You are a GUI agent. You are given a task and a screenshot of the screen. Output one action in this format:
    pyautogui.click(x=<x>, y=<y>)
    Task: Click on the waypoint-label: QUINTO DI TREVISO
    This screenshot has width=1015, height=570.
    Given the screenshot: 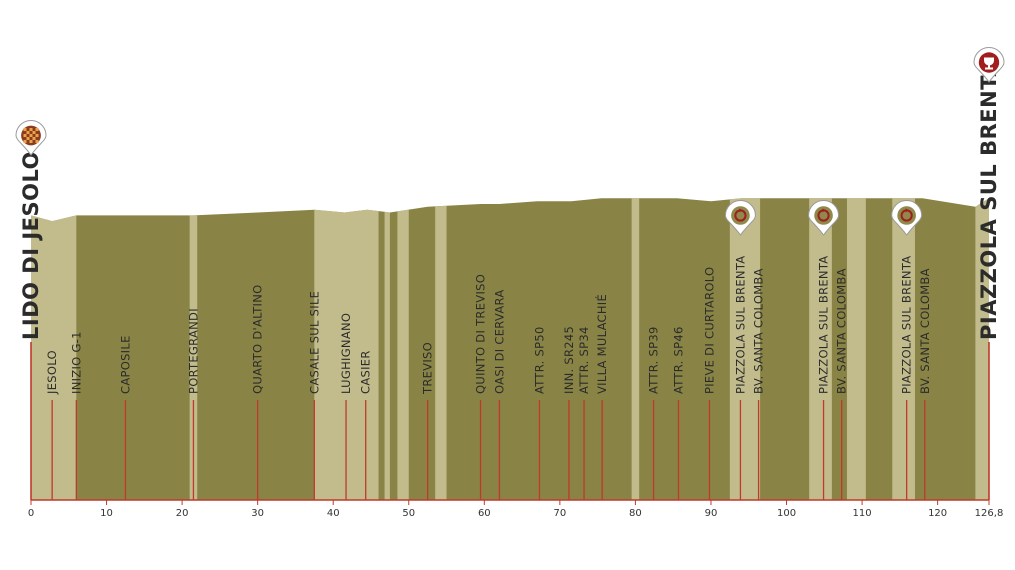 What is the action you would take?
    pyautogui.click(x=481, y=334)
    